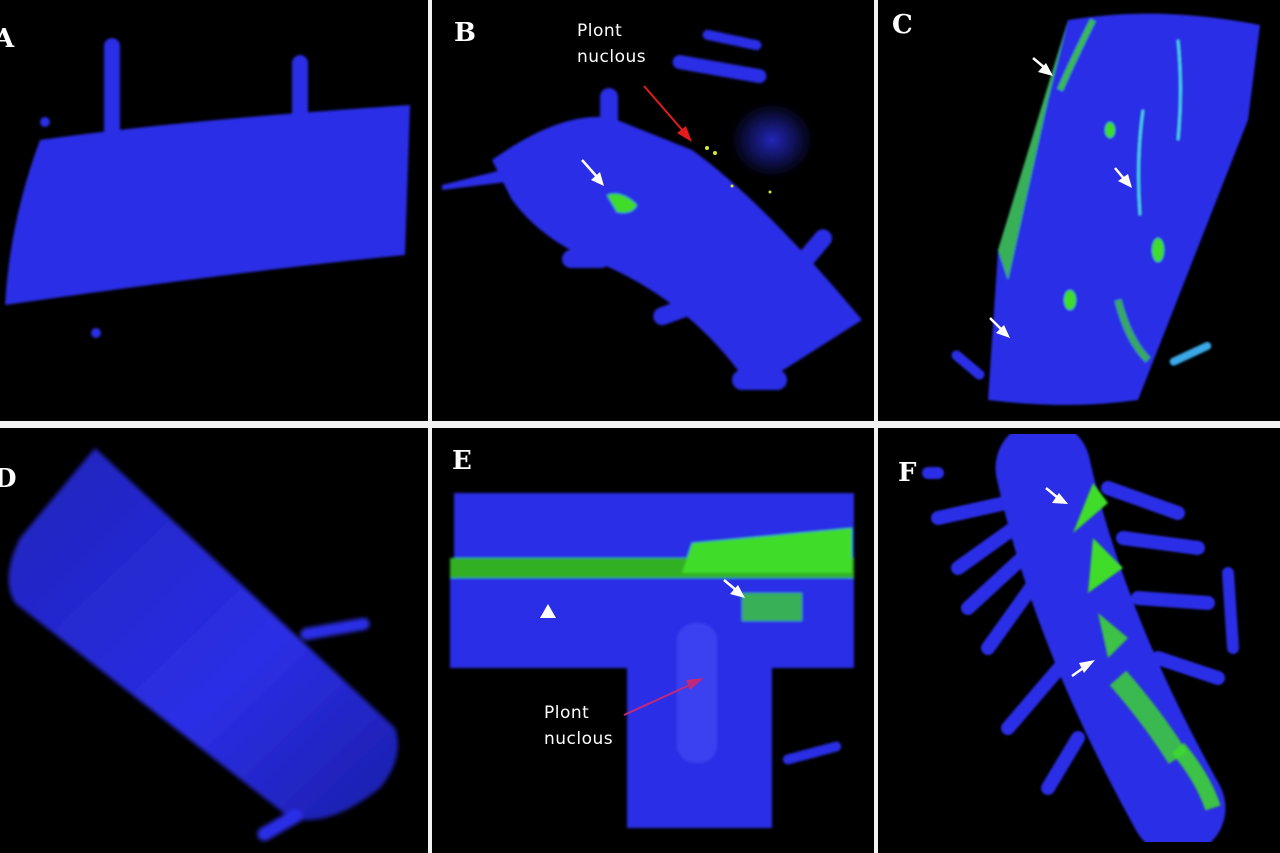 The width and height of the screenshot is (1280, 853). Describe the element at coordinates (667, 113) in the screenshot. I see `red-arrow-icon` at that location.